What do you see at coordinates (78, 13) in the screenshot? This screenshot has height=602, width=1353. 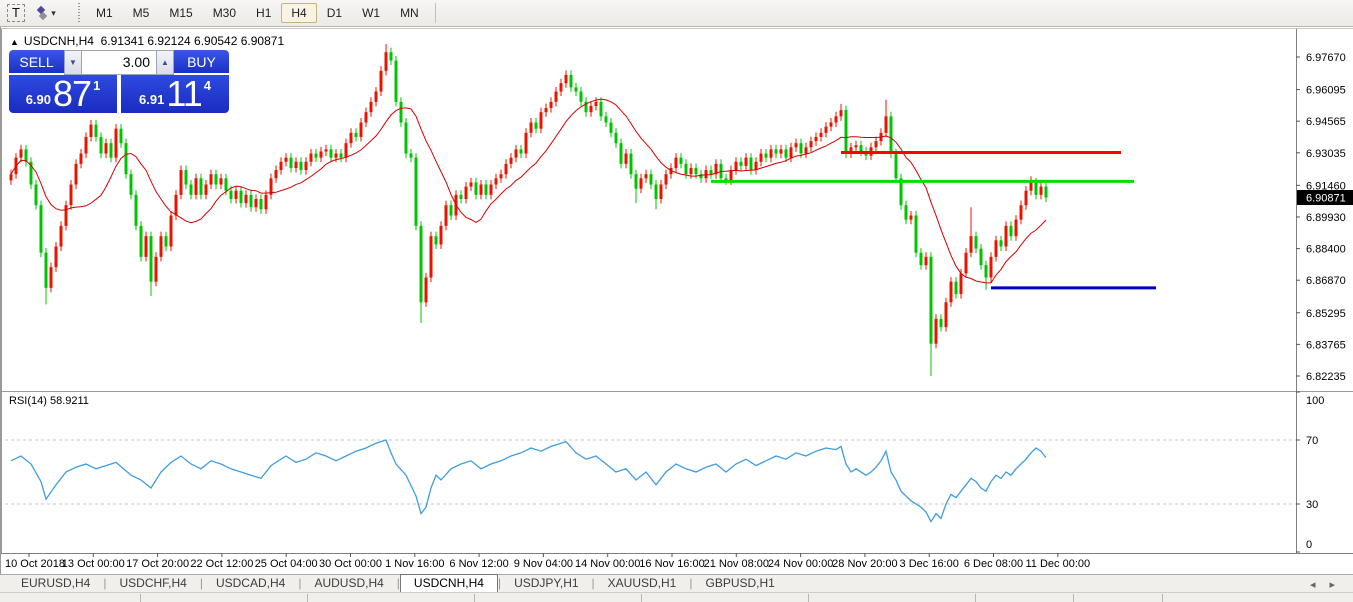 I see `toolbar-grip` at bounding box center [78, 13].